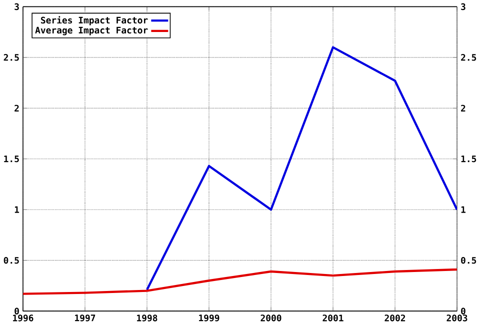 The width and height of the screenshot is (480, 325). Describe the element at coordinates (16, 108) in the screenshot. I see `y2-tick-label: 2` at that location.